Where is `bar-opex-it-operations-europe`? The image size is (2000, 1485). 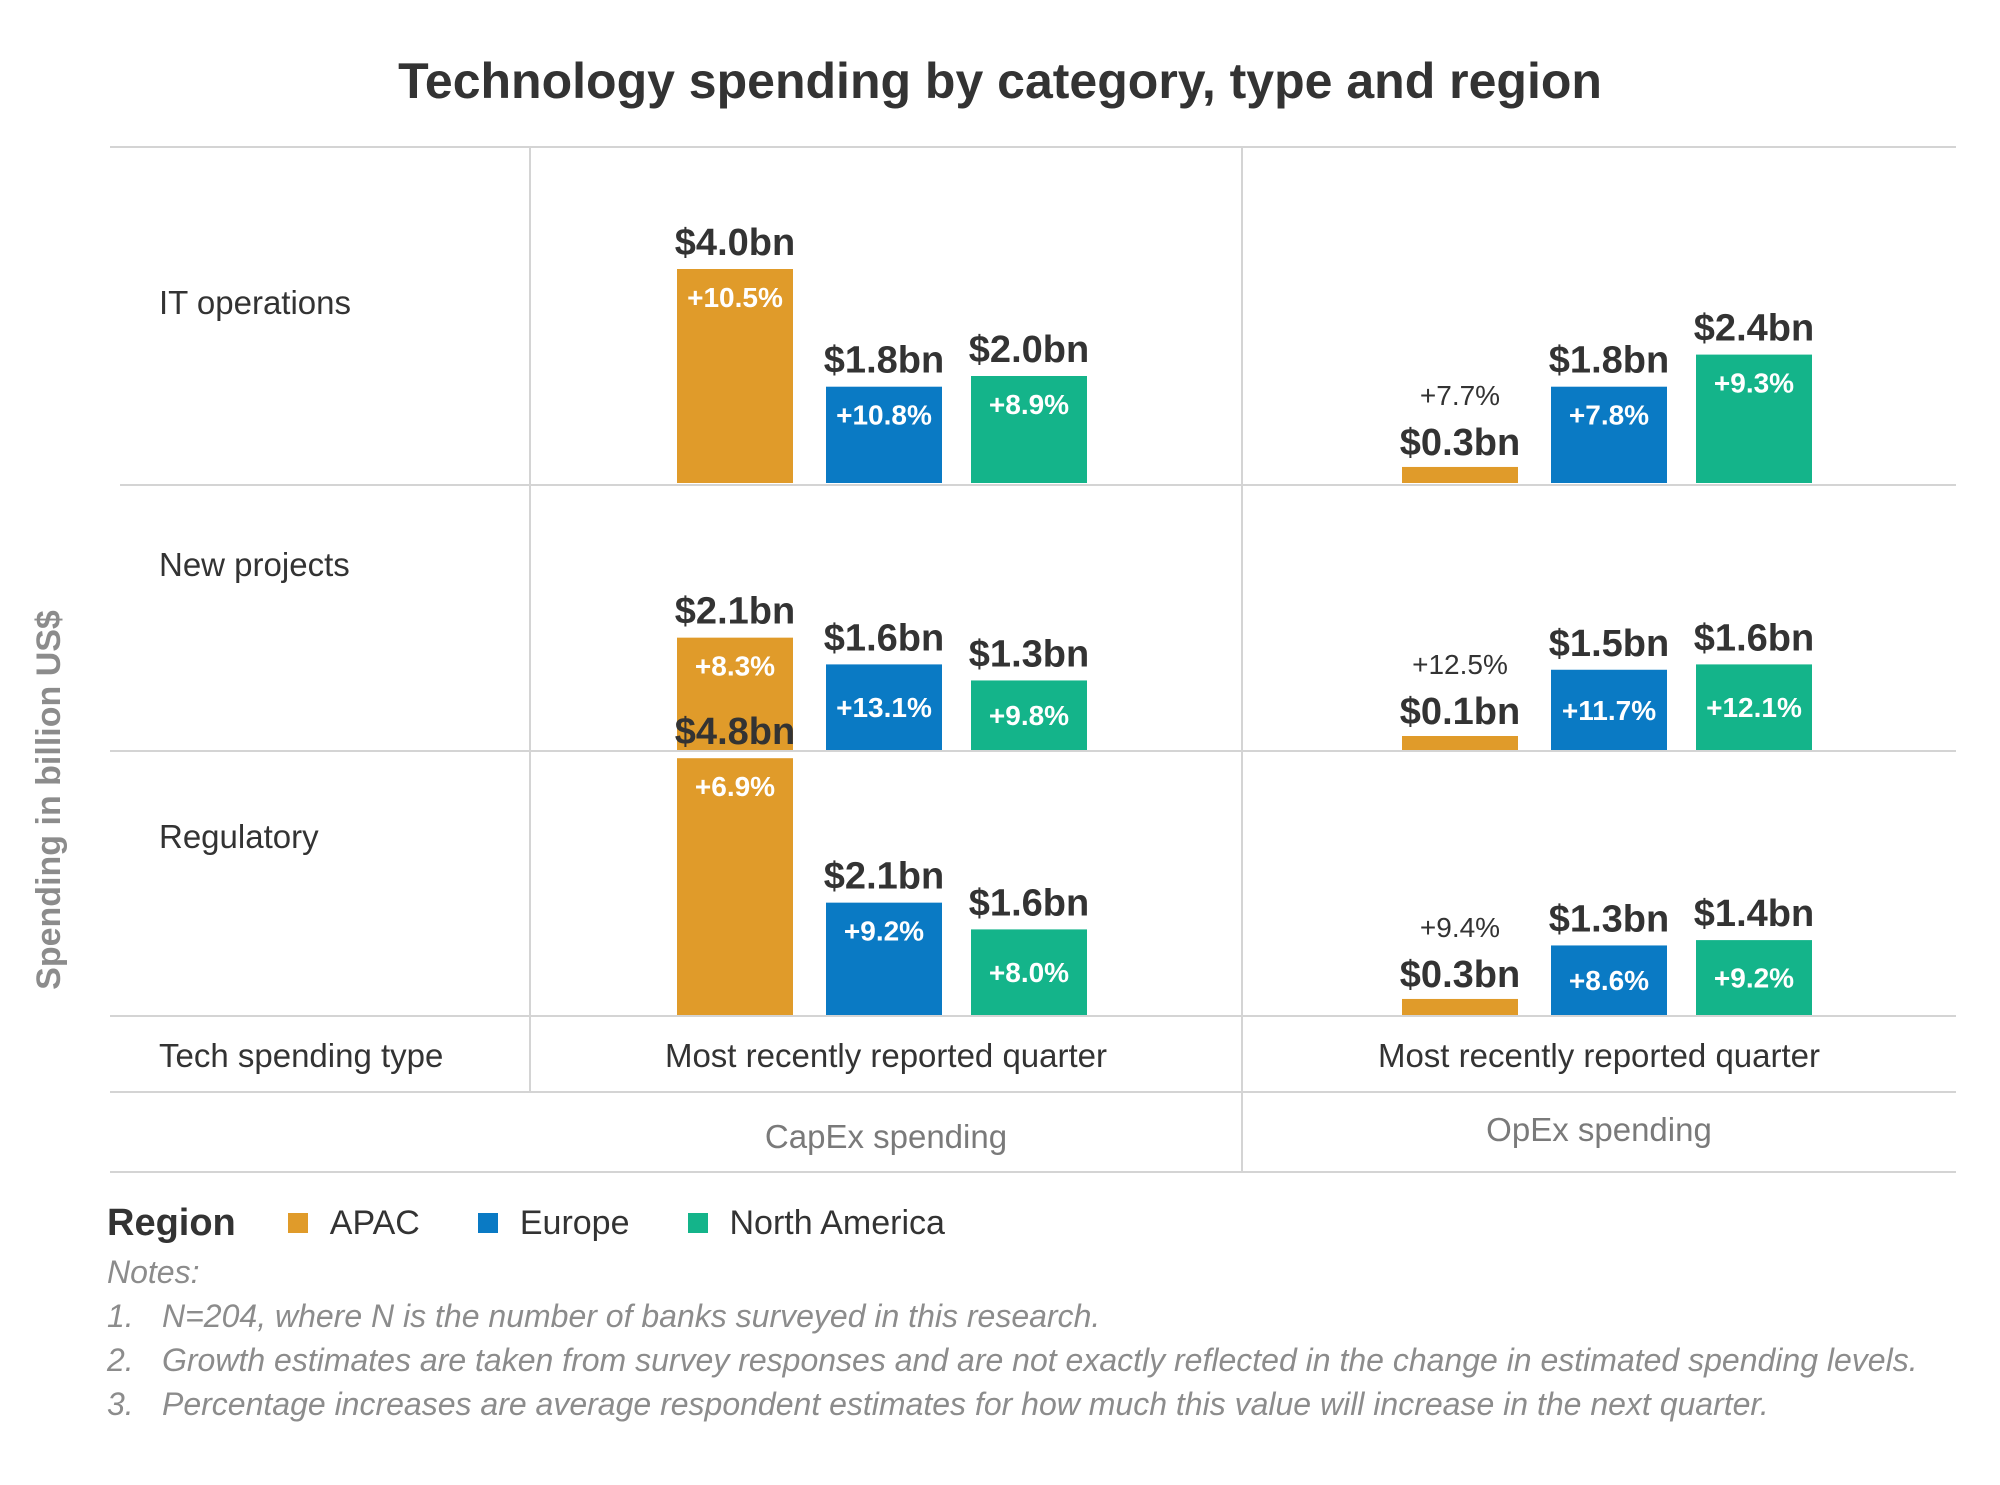 bar-opex-it-operations-europe is located at coordinates (1609, 434).